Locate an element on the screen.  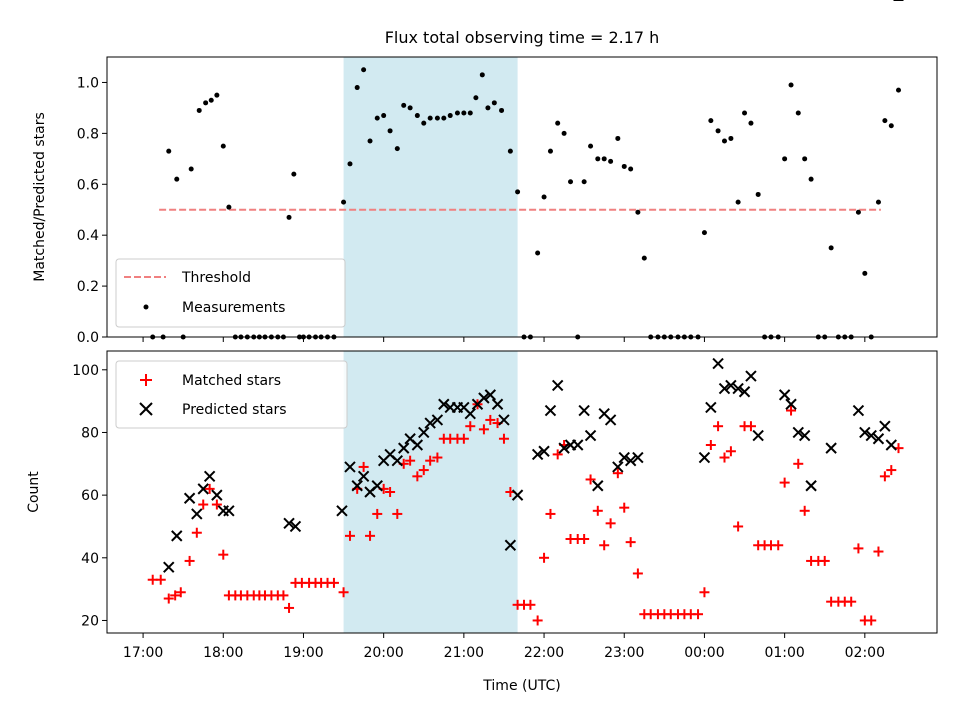
legend-threshold-label: Threshold is located at coordinates (216, 278).